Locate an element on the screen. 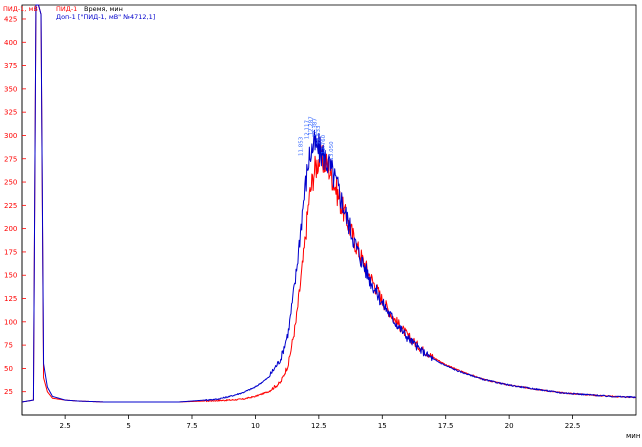 The height and width of the screenshot is (447, 642). x-tick-label: 5 is located at coordinates (128, 426).